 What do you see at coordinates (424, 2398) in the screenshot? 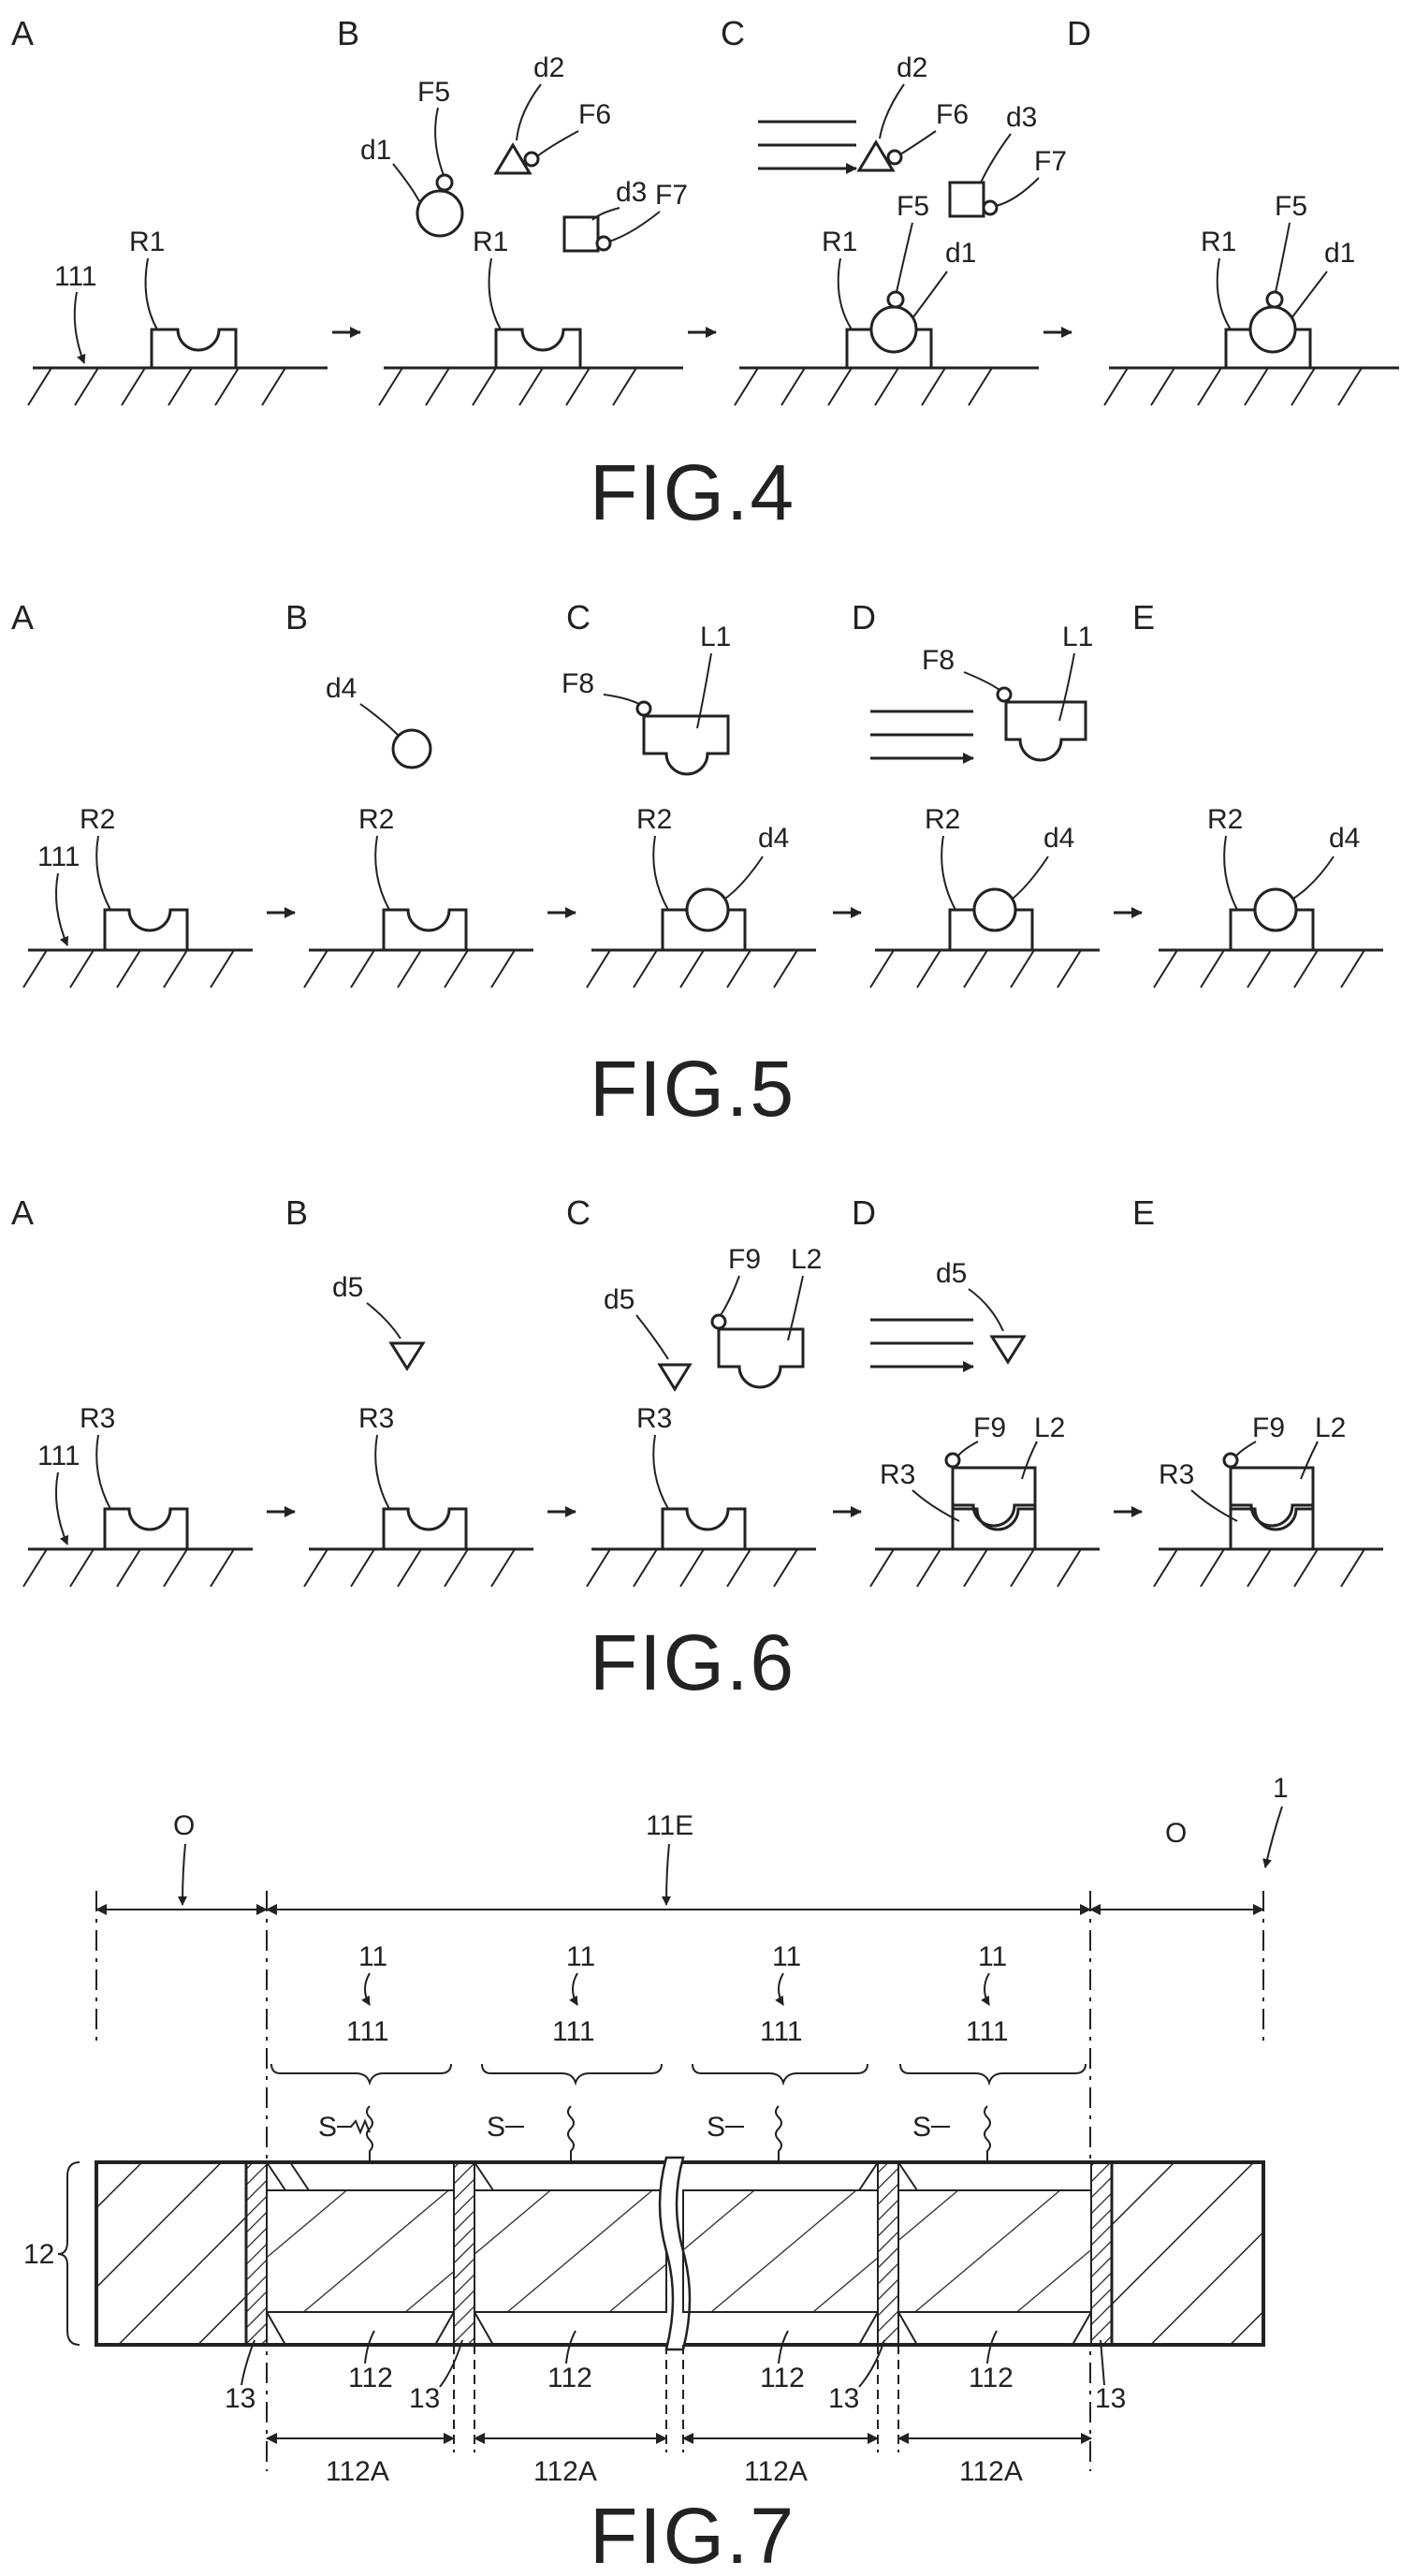
I see `label-13-2: 13` at bounding box center [424, 2398].